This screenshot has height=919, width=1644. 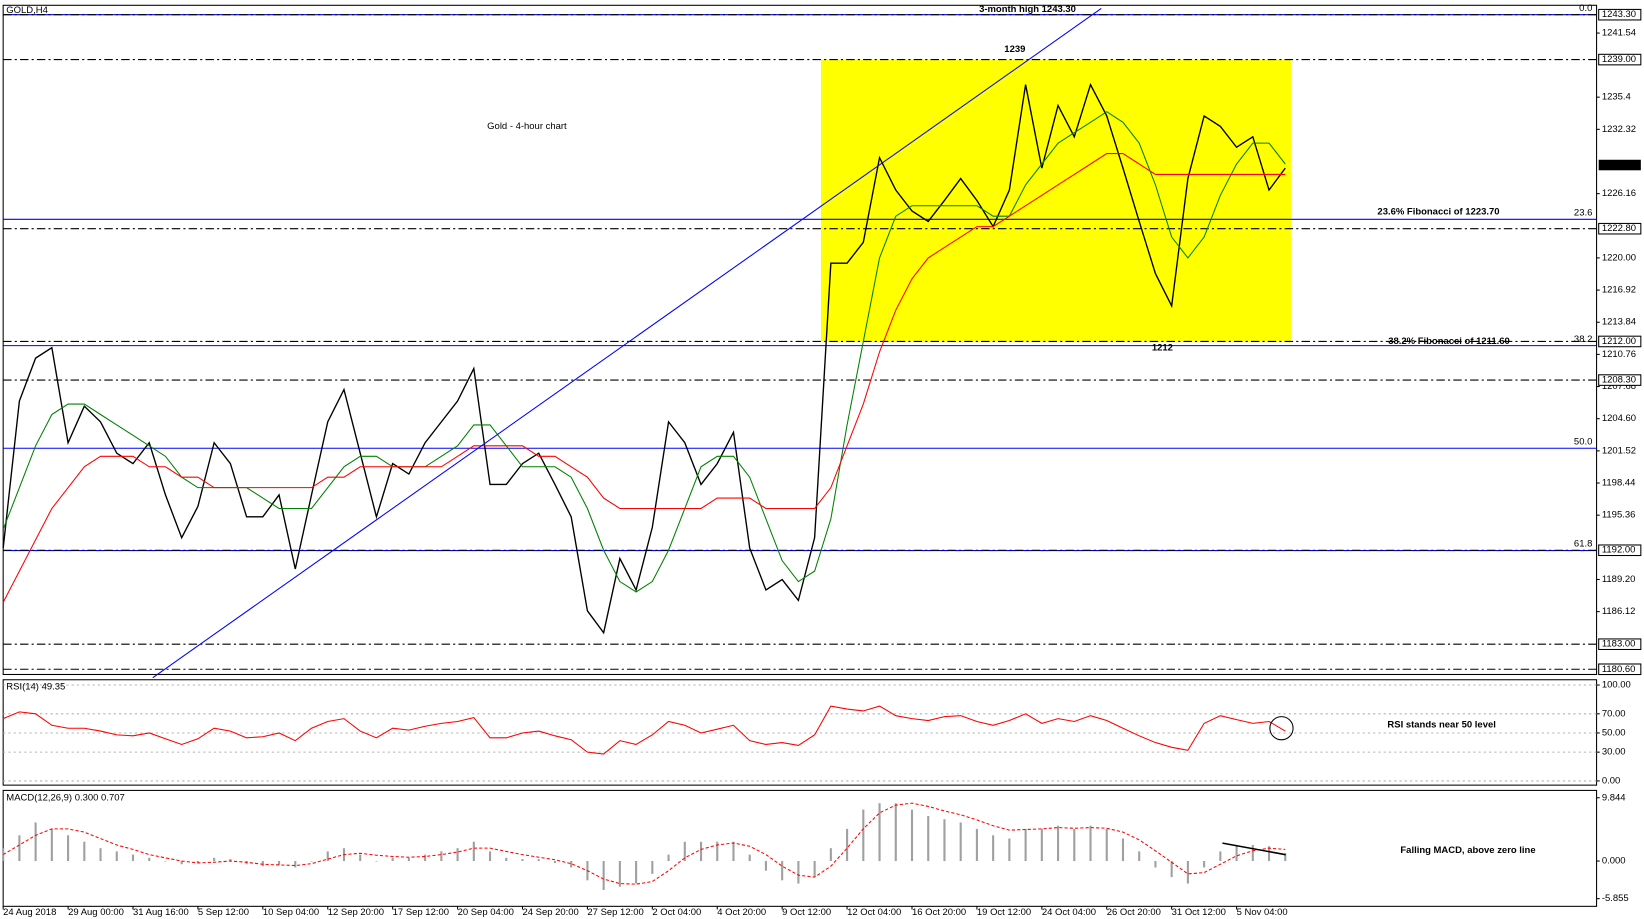 I want to click on annotation: RSI stands near 50 level, so click(x=1441, y=725).